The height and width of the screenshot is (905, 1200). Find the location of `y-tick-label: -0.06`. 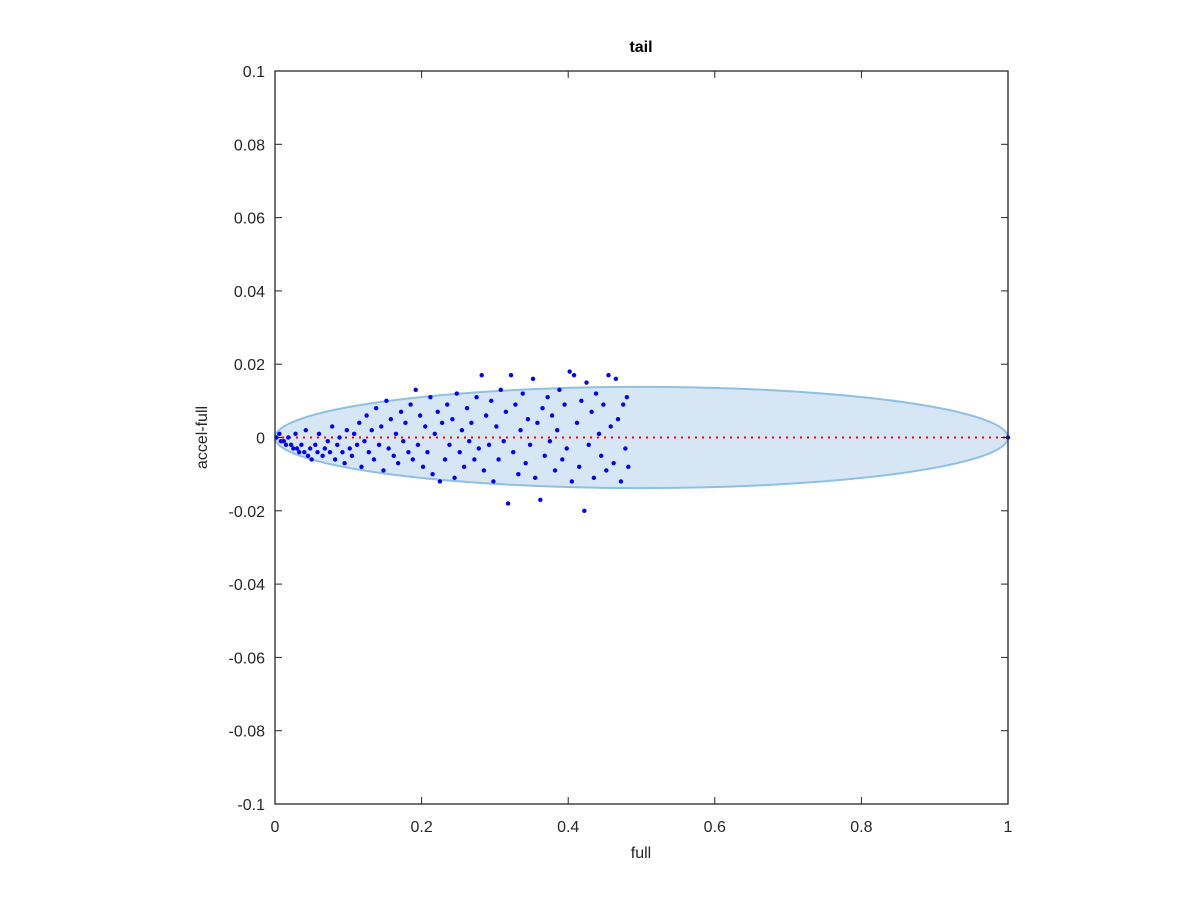

y-tick-label: -0.06 is located at coordinates (247, 658).